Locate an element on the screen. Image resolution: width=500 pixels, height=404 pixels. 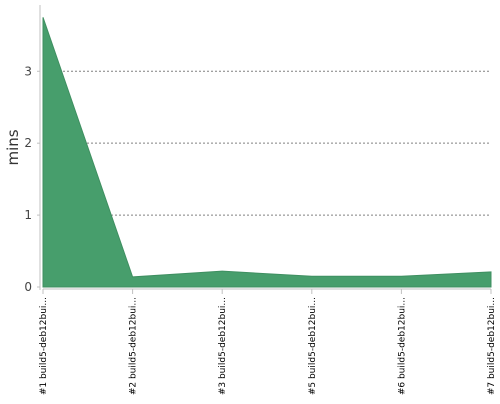
y-tick-label: 0 is located at coordinates (28, 287).